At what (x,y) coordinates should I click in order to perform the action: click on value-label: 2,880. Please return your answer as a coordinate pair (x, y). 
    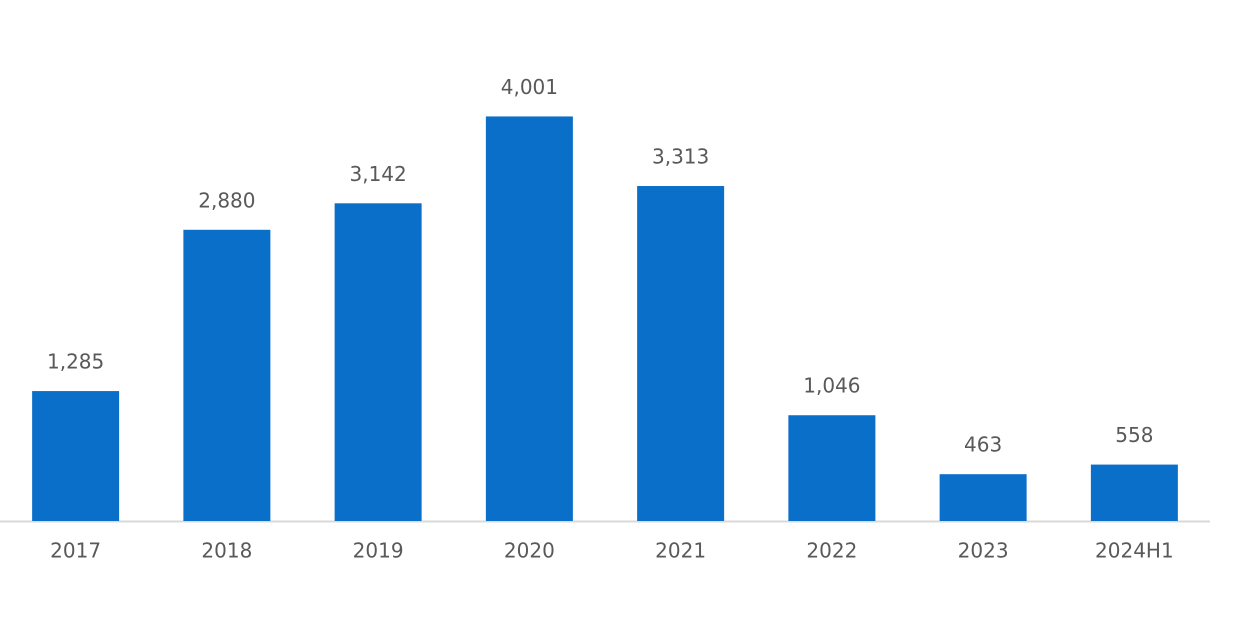
    Looking at the image, I should click on (226, 200).